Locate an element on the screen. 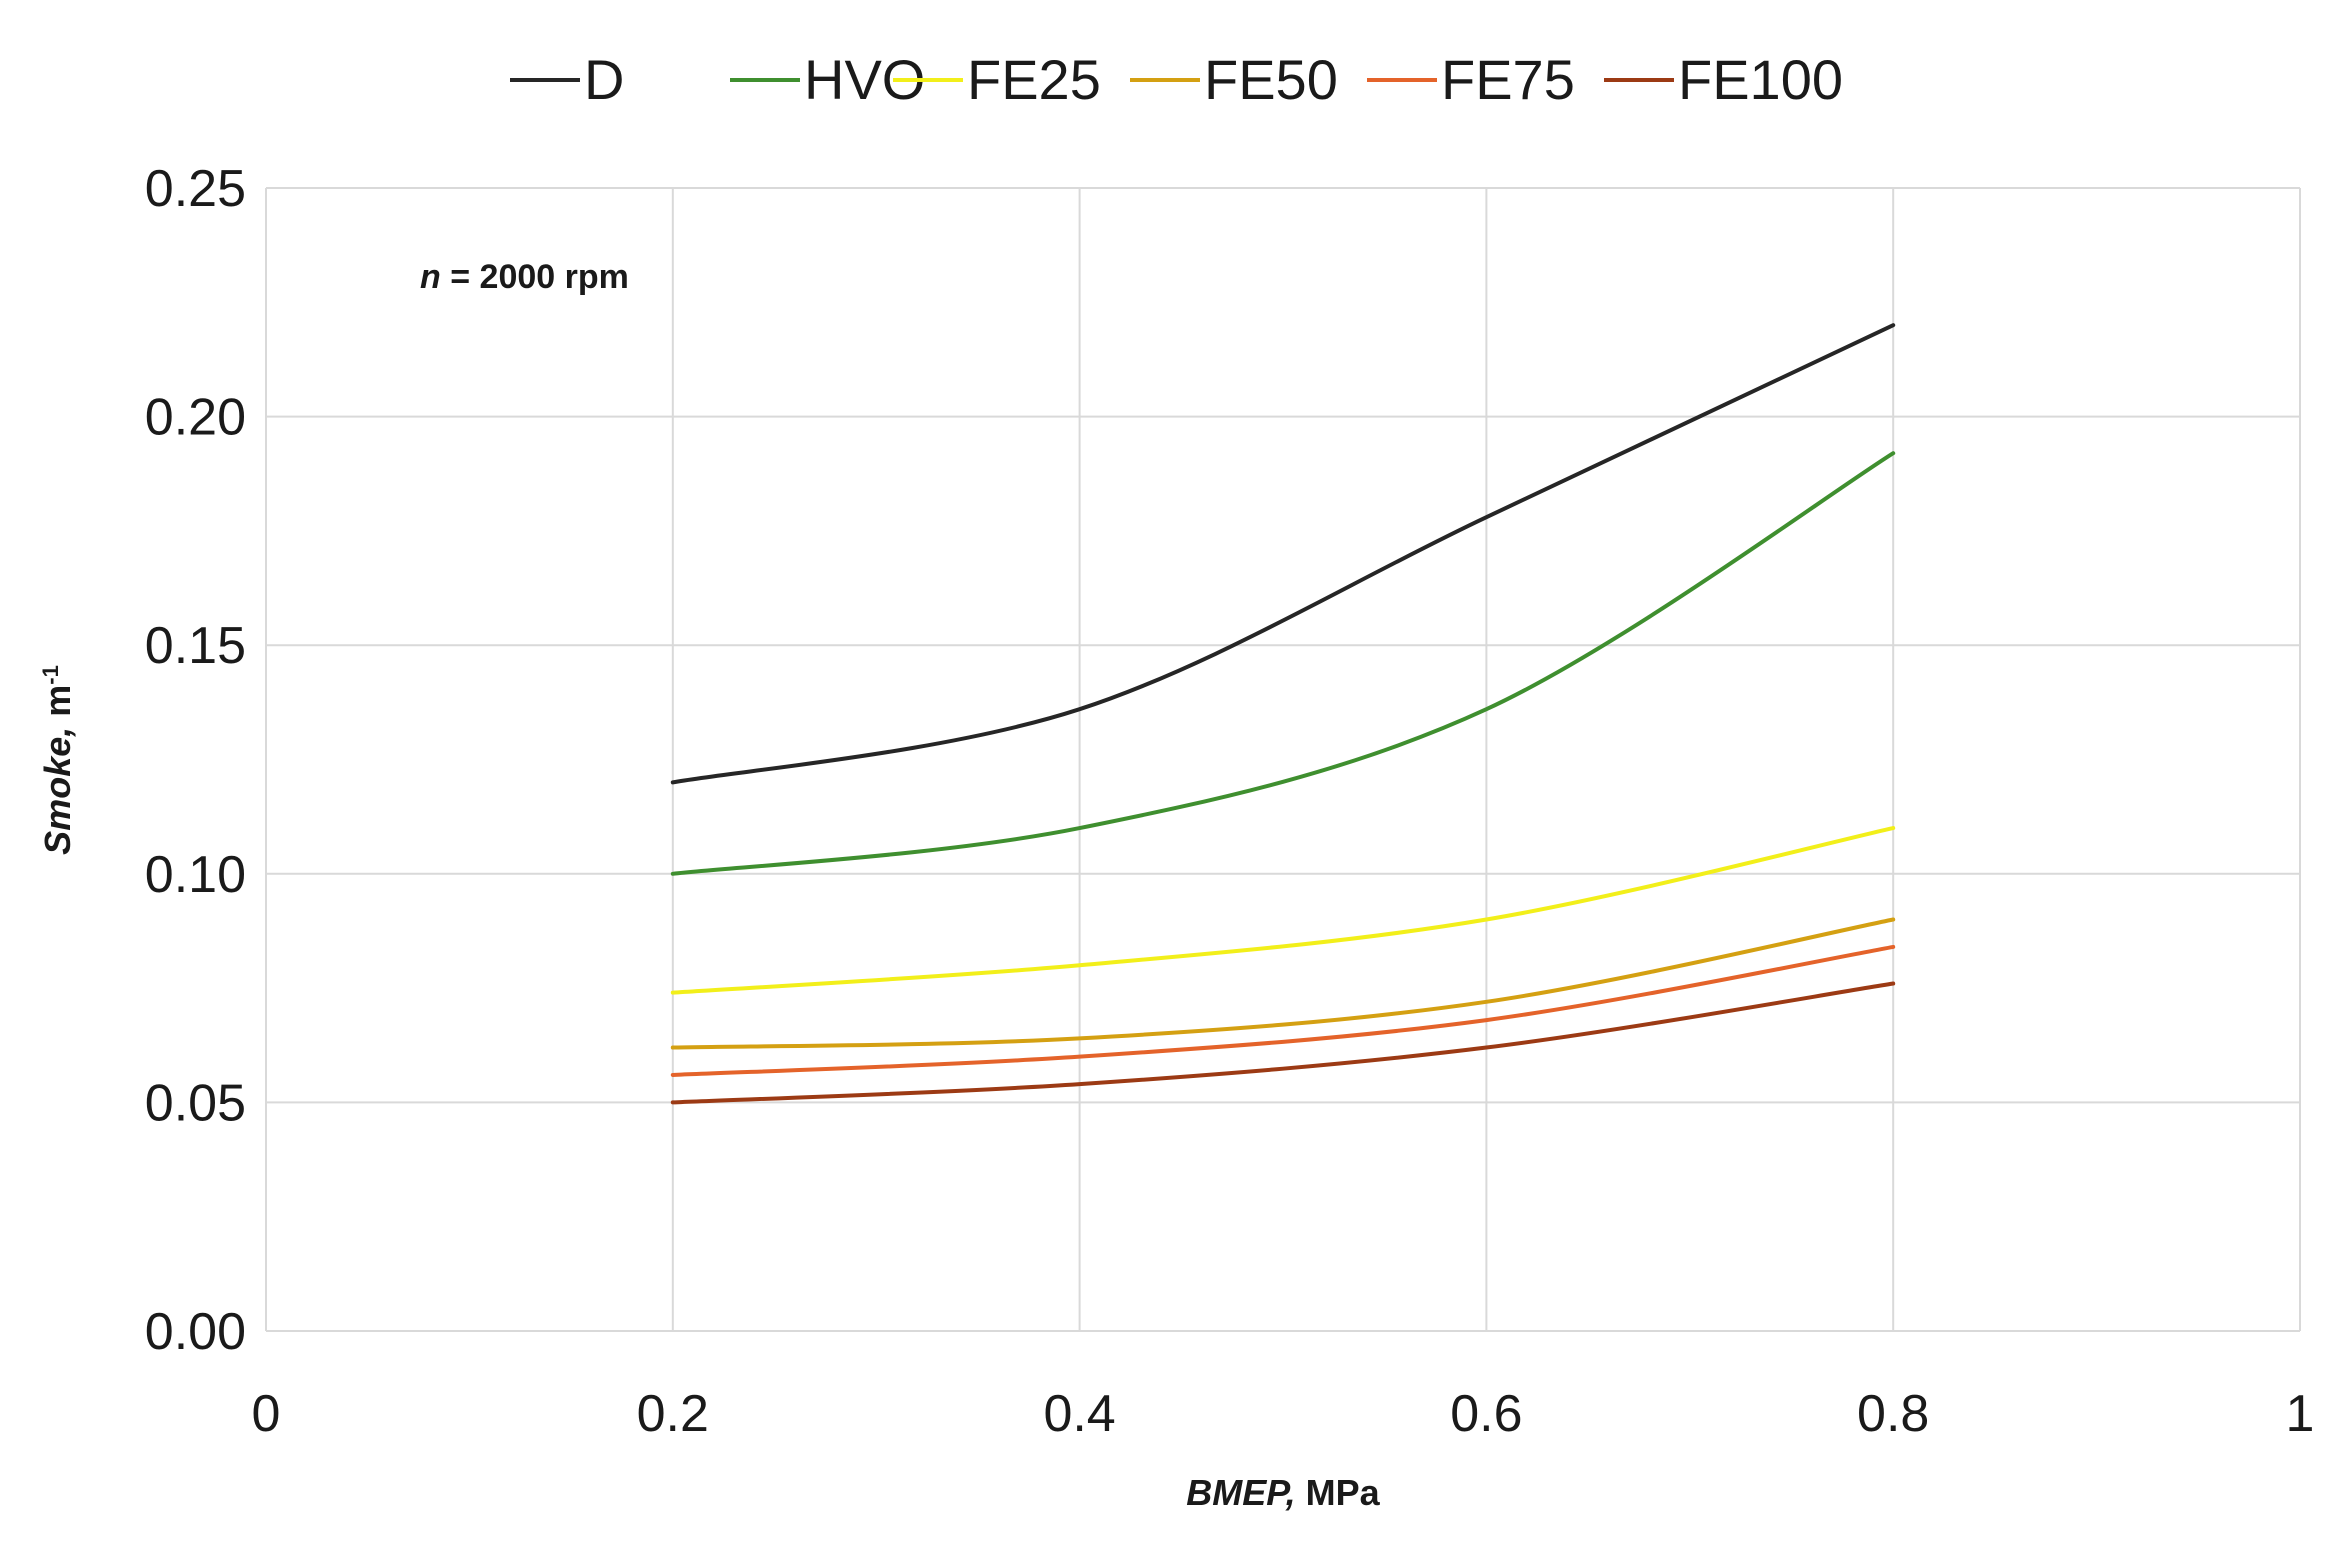  speed-annotation: n = 2000 rpm is located at coordinates (524, 277).